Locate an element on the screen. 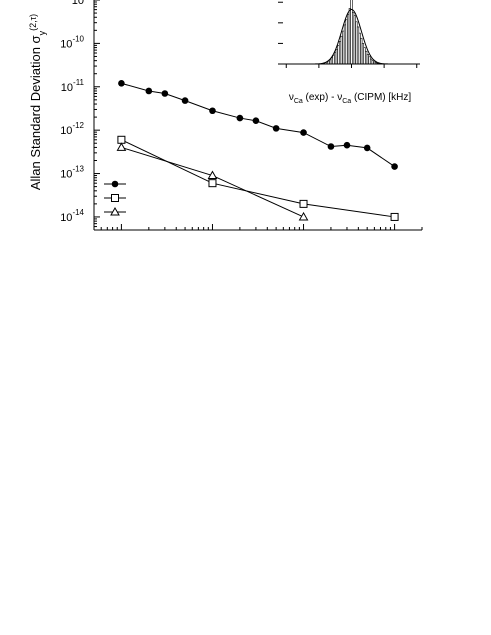 This screenshot has width=491, height=635. y-axis-label: Allan Standard Deviation σy(2,τ) is located at coordinates (37, 102).